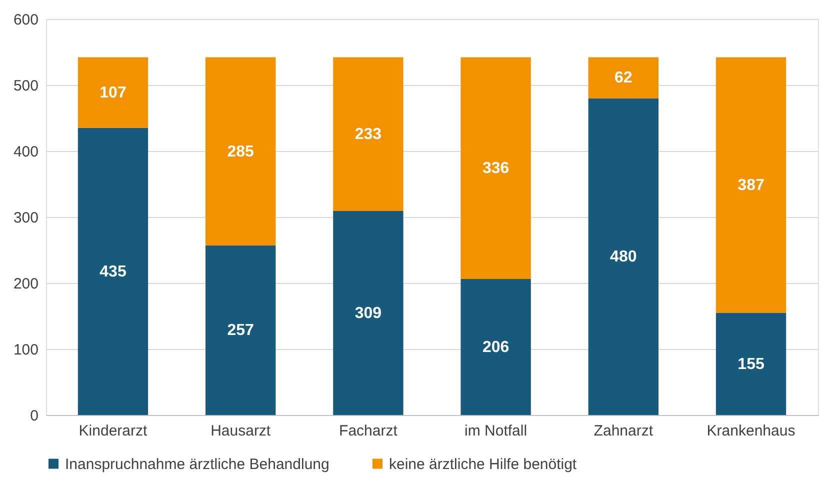  Describe the element at coordinates (624, 431) in the screenshot. I see `x-tick-label: Zahnarzt` at that location.